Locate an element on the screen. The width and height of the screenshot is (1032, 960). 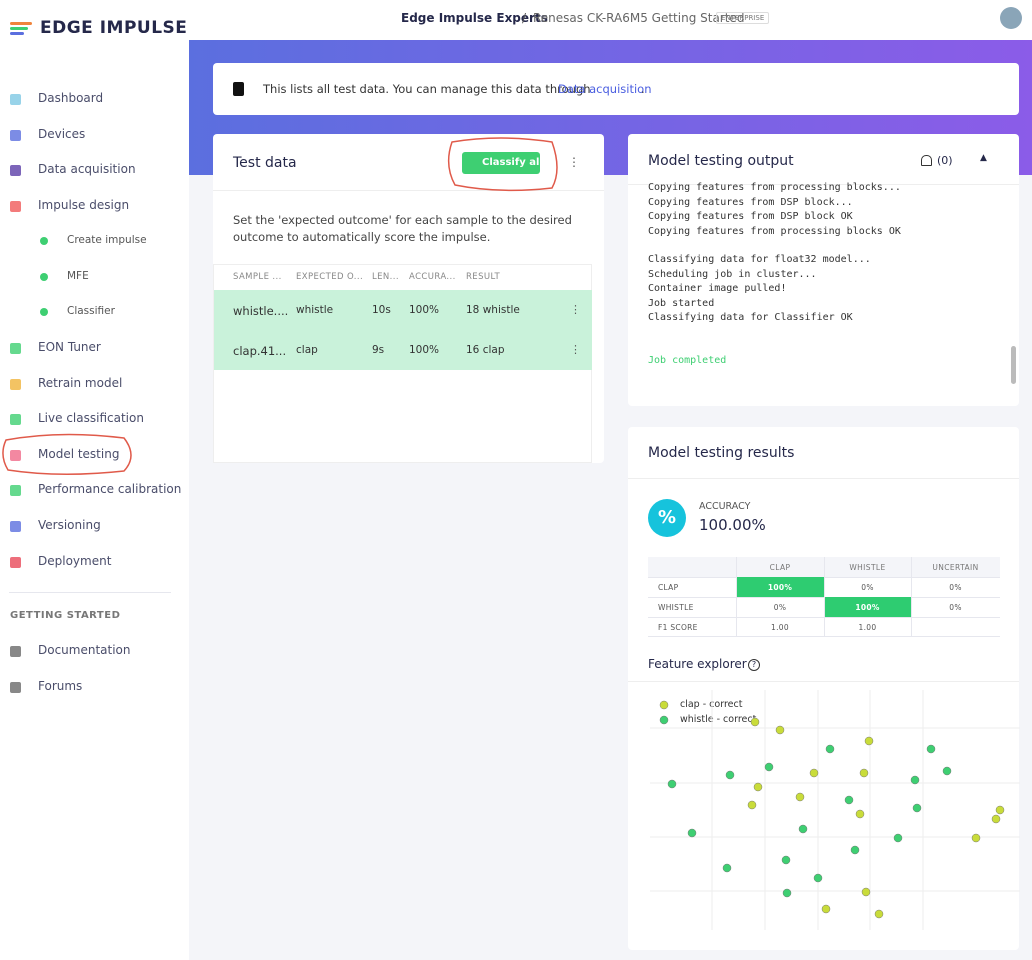
breadcrumb-sep: / is located at coordinates (524, 18).